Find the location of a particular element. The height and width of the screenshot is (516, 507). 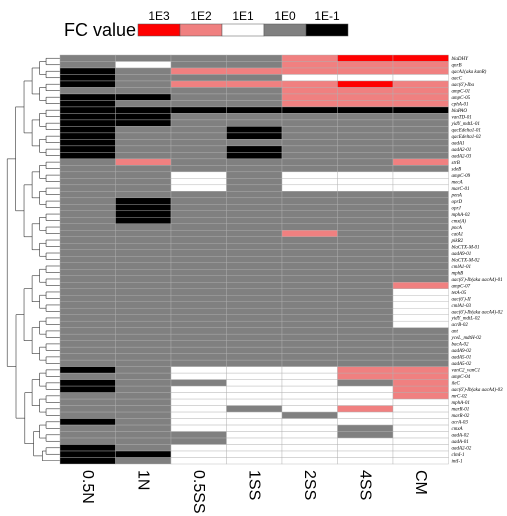

row-label: aadA5-01 is located at coordinates (462, 358).